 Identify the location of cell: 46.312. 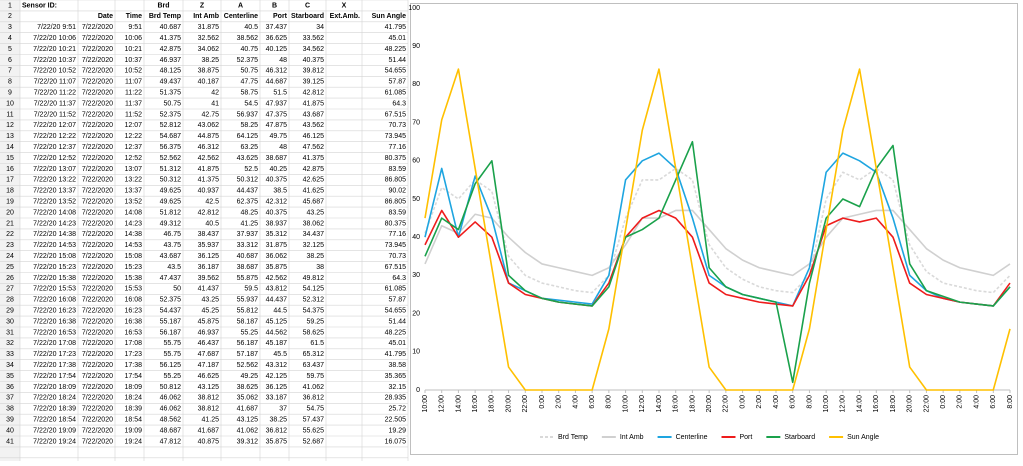
(209, 147).